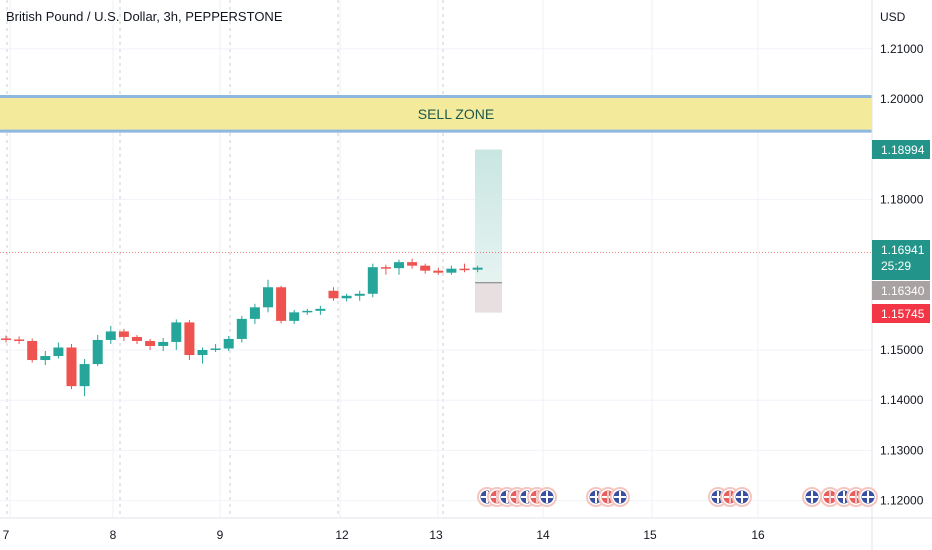  What do you see at coordinates (456, 114) in the screenshot?
I see `sell-zone-label: SELL ZONE` at bounding box center [456, 114].